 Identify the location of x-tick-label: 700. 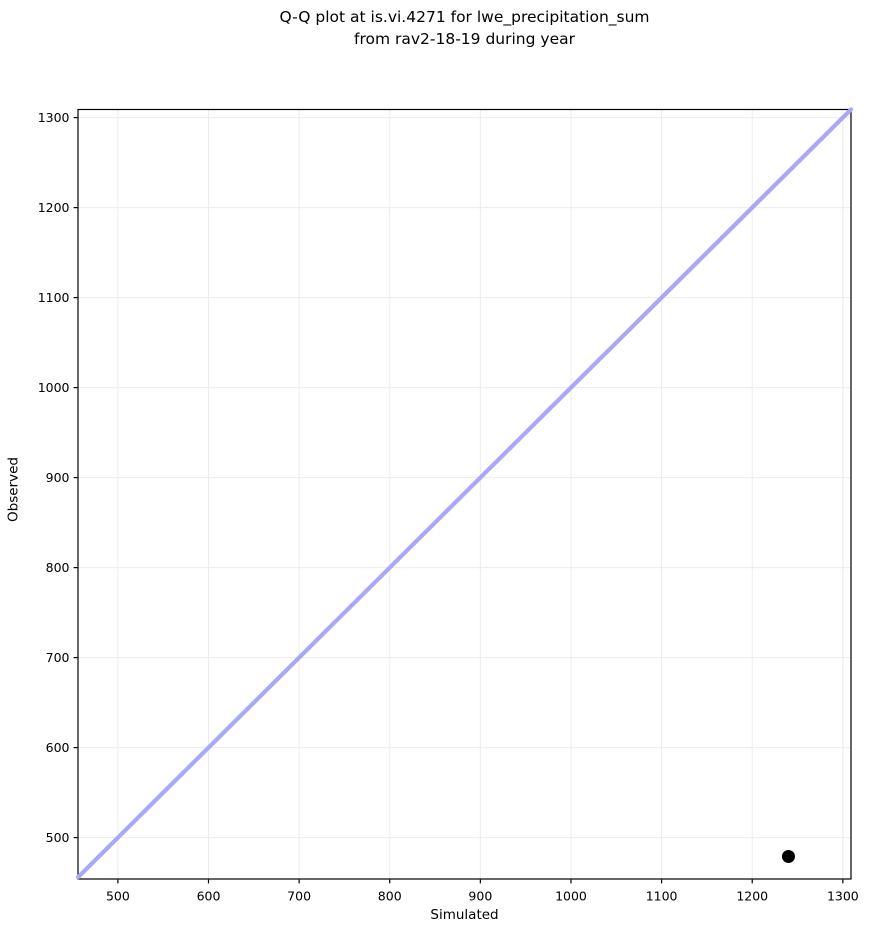
(299, 896).